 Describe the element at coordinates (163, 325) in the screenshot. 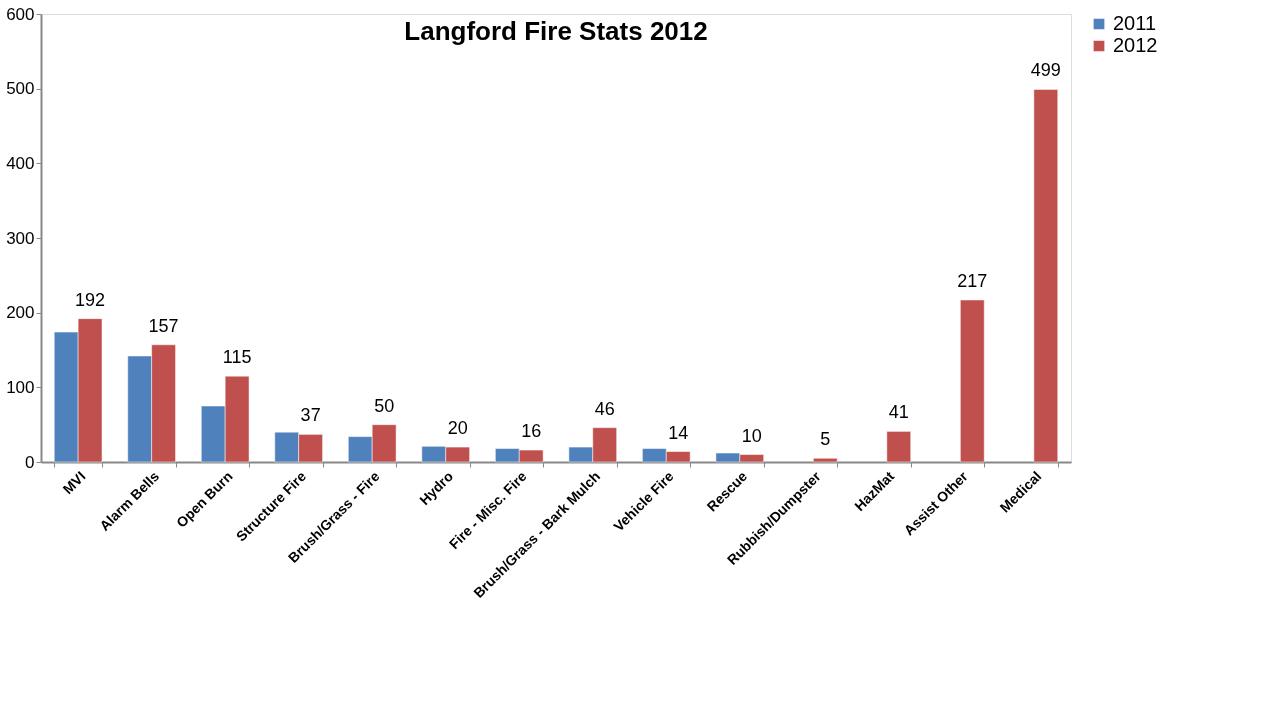

I see `data-label: 157` at that location.